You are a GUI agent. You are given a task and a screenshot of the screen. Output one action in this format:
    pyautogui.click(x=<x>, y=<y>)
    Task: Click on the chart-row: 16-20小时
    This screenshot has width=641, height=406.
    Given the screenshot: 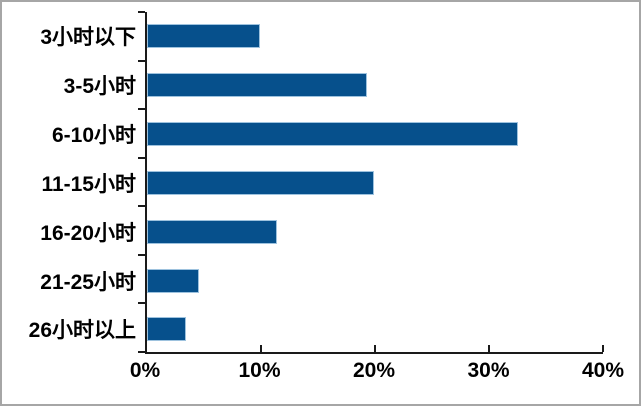 What is the action you would take?
    pyautogui.click(x=302, y=231)
    